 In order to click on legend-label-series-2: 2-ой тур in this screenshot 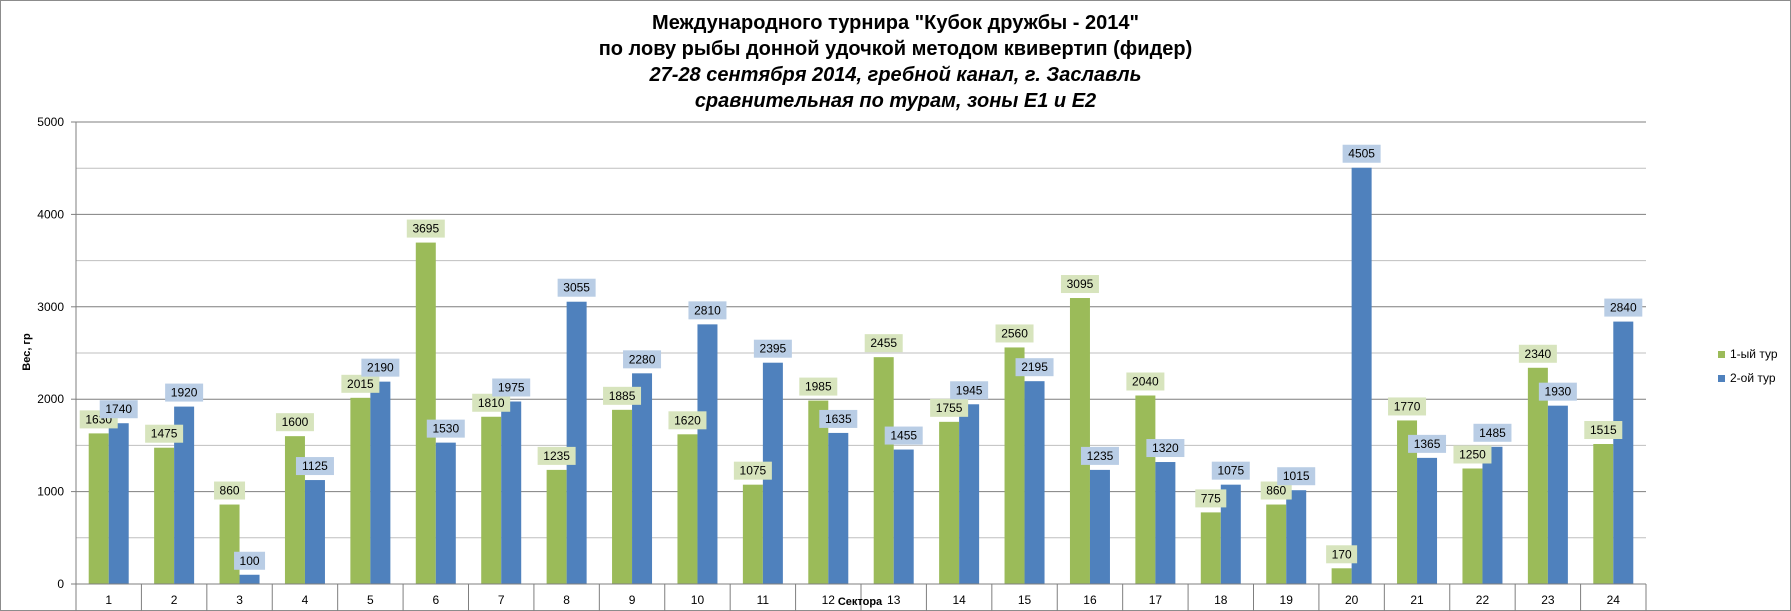, I will do `click(1753, 378)`.